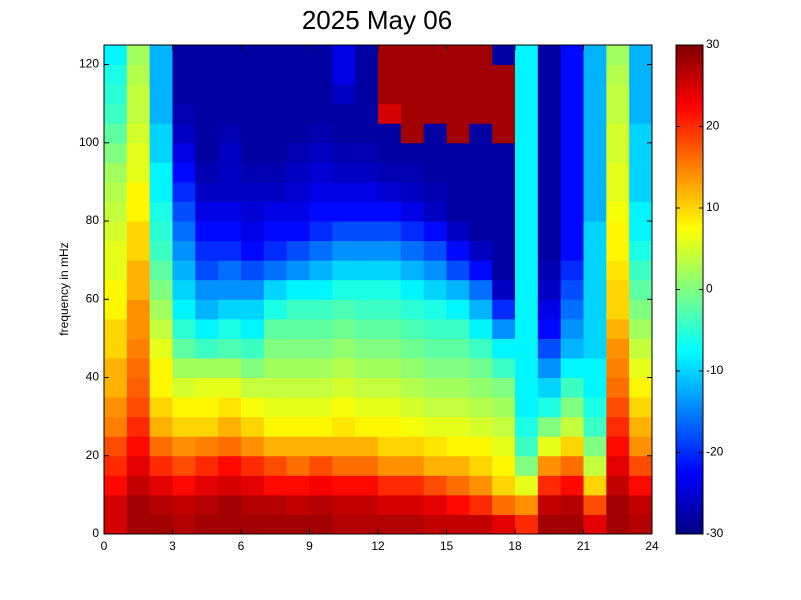 Image resolution: width=801 pixels, height=600 pixels. Describe the element at coordinates (652, 546) in the screenshot. I see `x-tick-label: 24` at that location.